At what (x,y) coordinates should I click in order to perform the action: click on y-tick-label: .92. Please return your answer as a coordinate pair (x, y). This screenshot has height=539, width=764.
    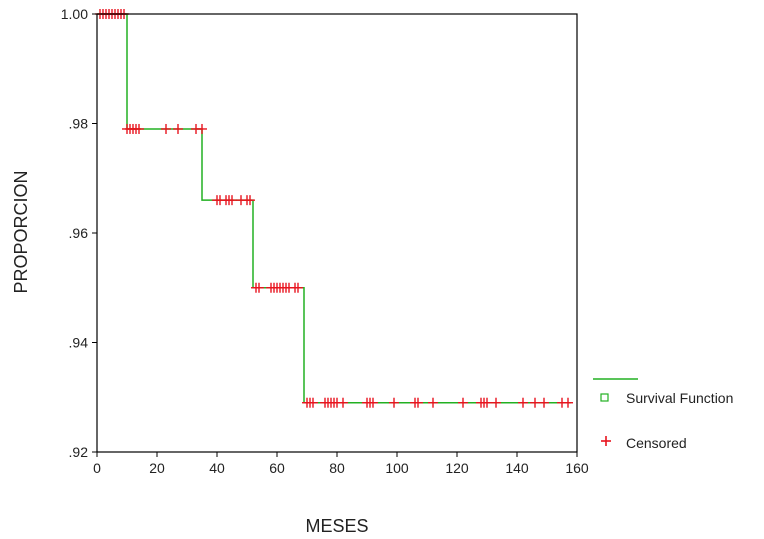
    Looking at the image, I should click on (79, 452).